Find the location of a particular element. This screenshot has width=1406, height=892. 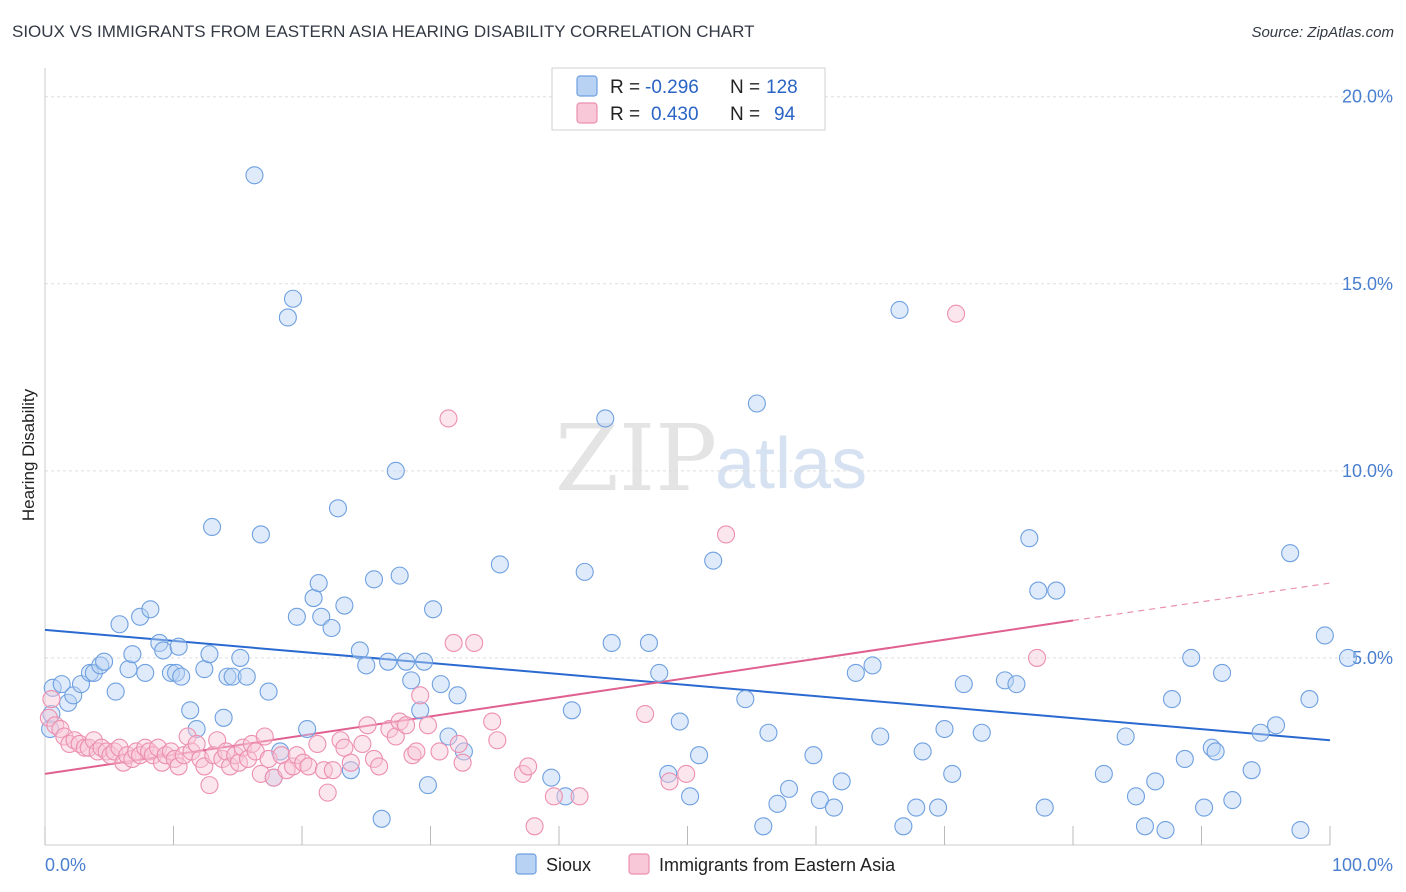

x-tick-label: 0.0% is located at coordinates (65, 865).